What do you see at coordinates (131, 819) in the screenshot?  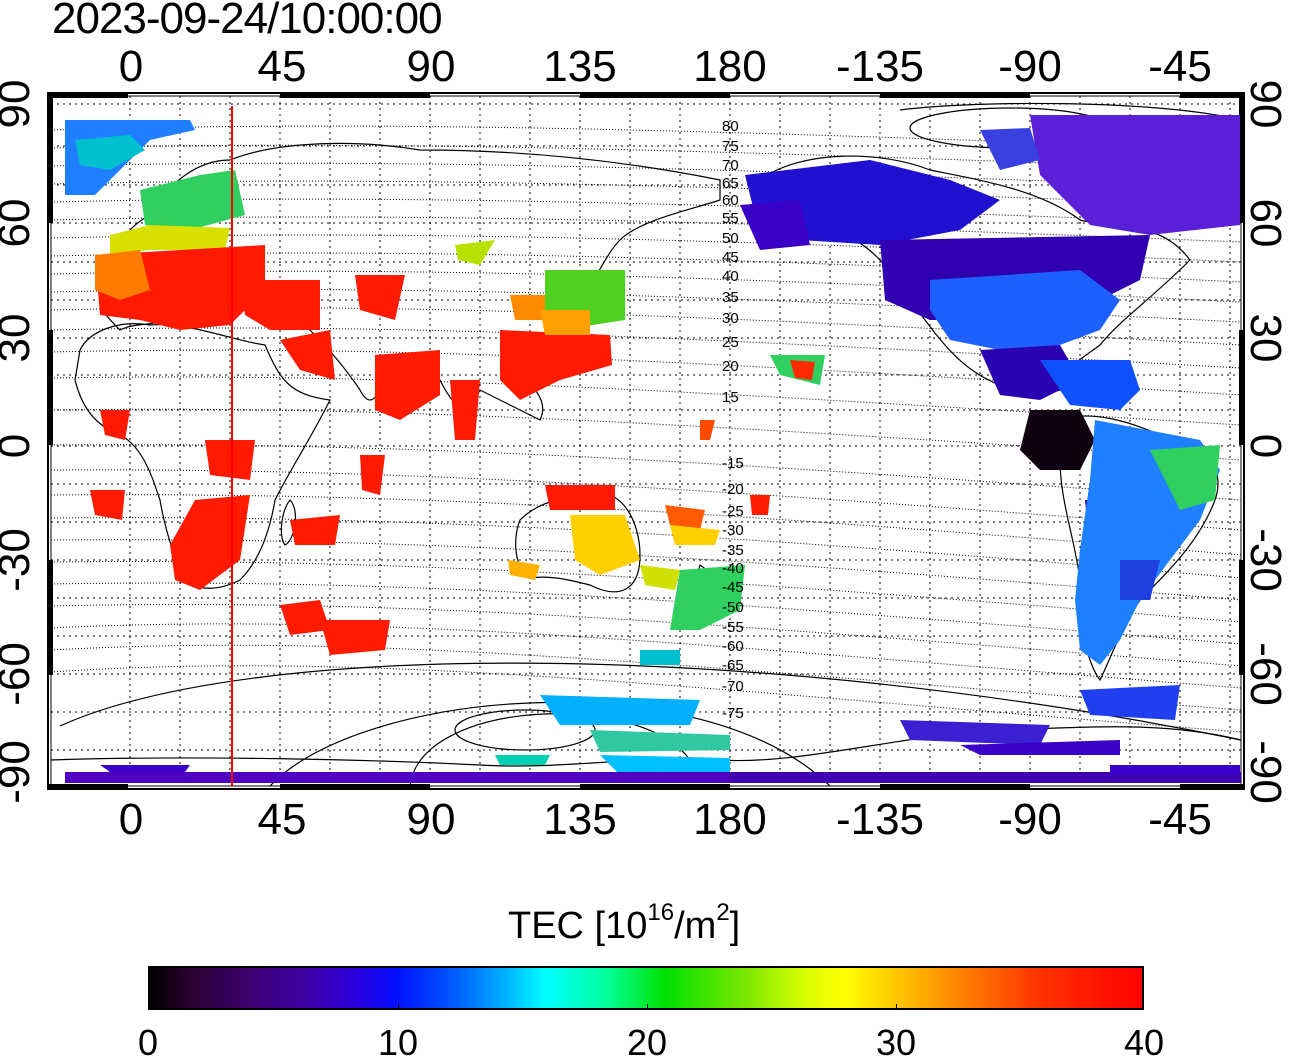 I see `lon-tick-bottom: 0` at bounding box center [131, 819].